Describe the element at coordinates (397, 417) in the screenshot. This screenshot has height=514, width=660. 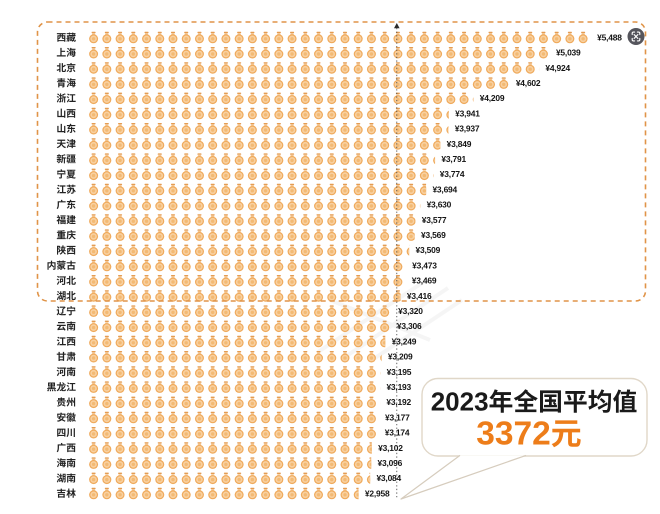
I see `svg-text: ¥3,177` at that location.